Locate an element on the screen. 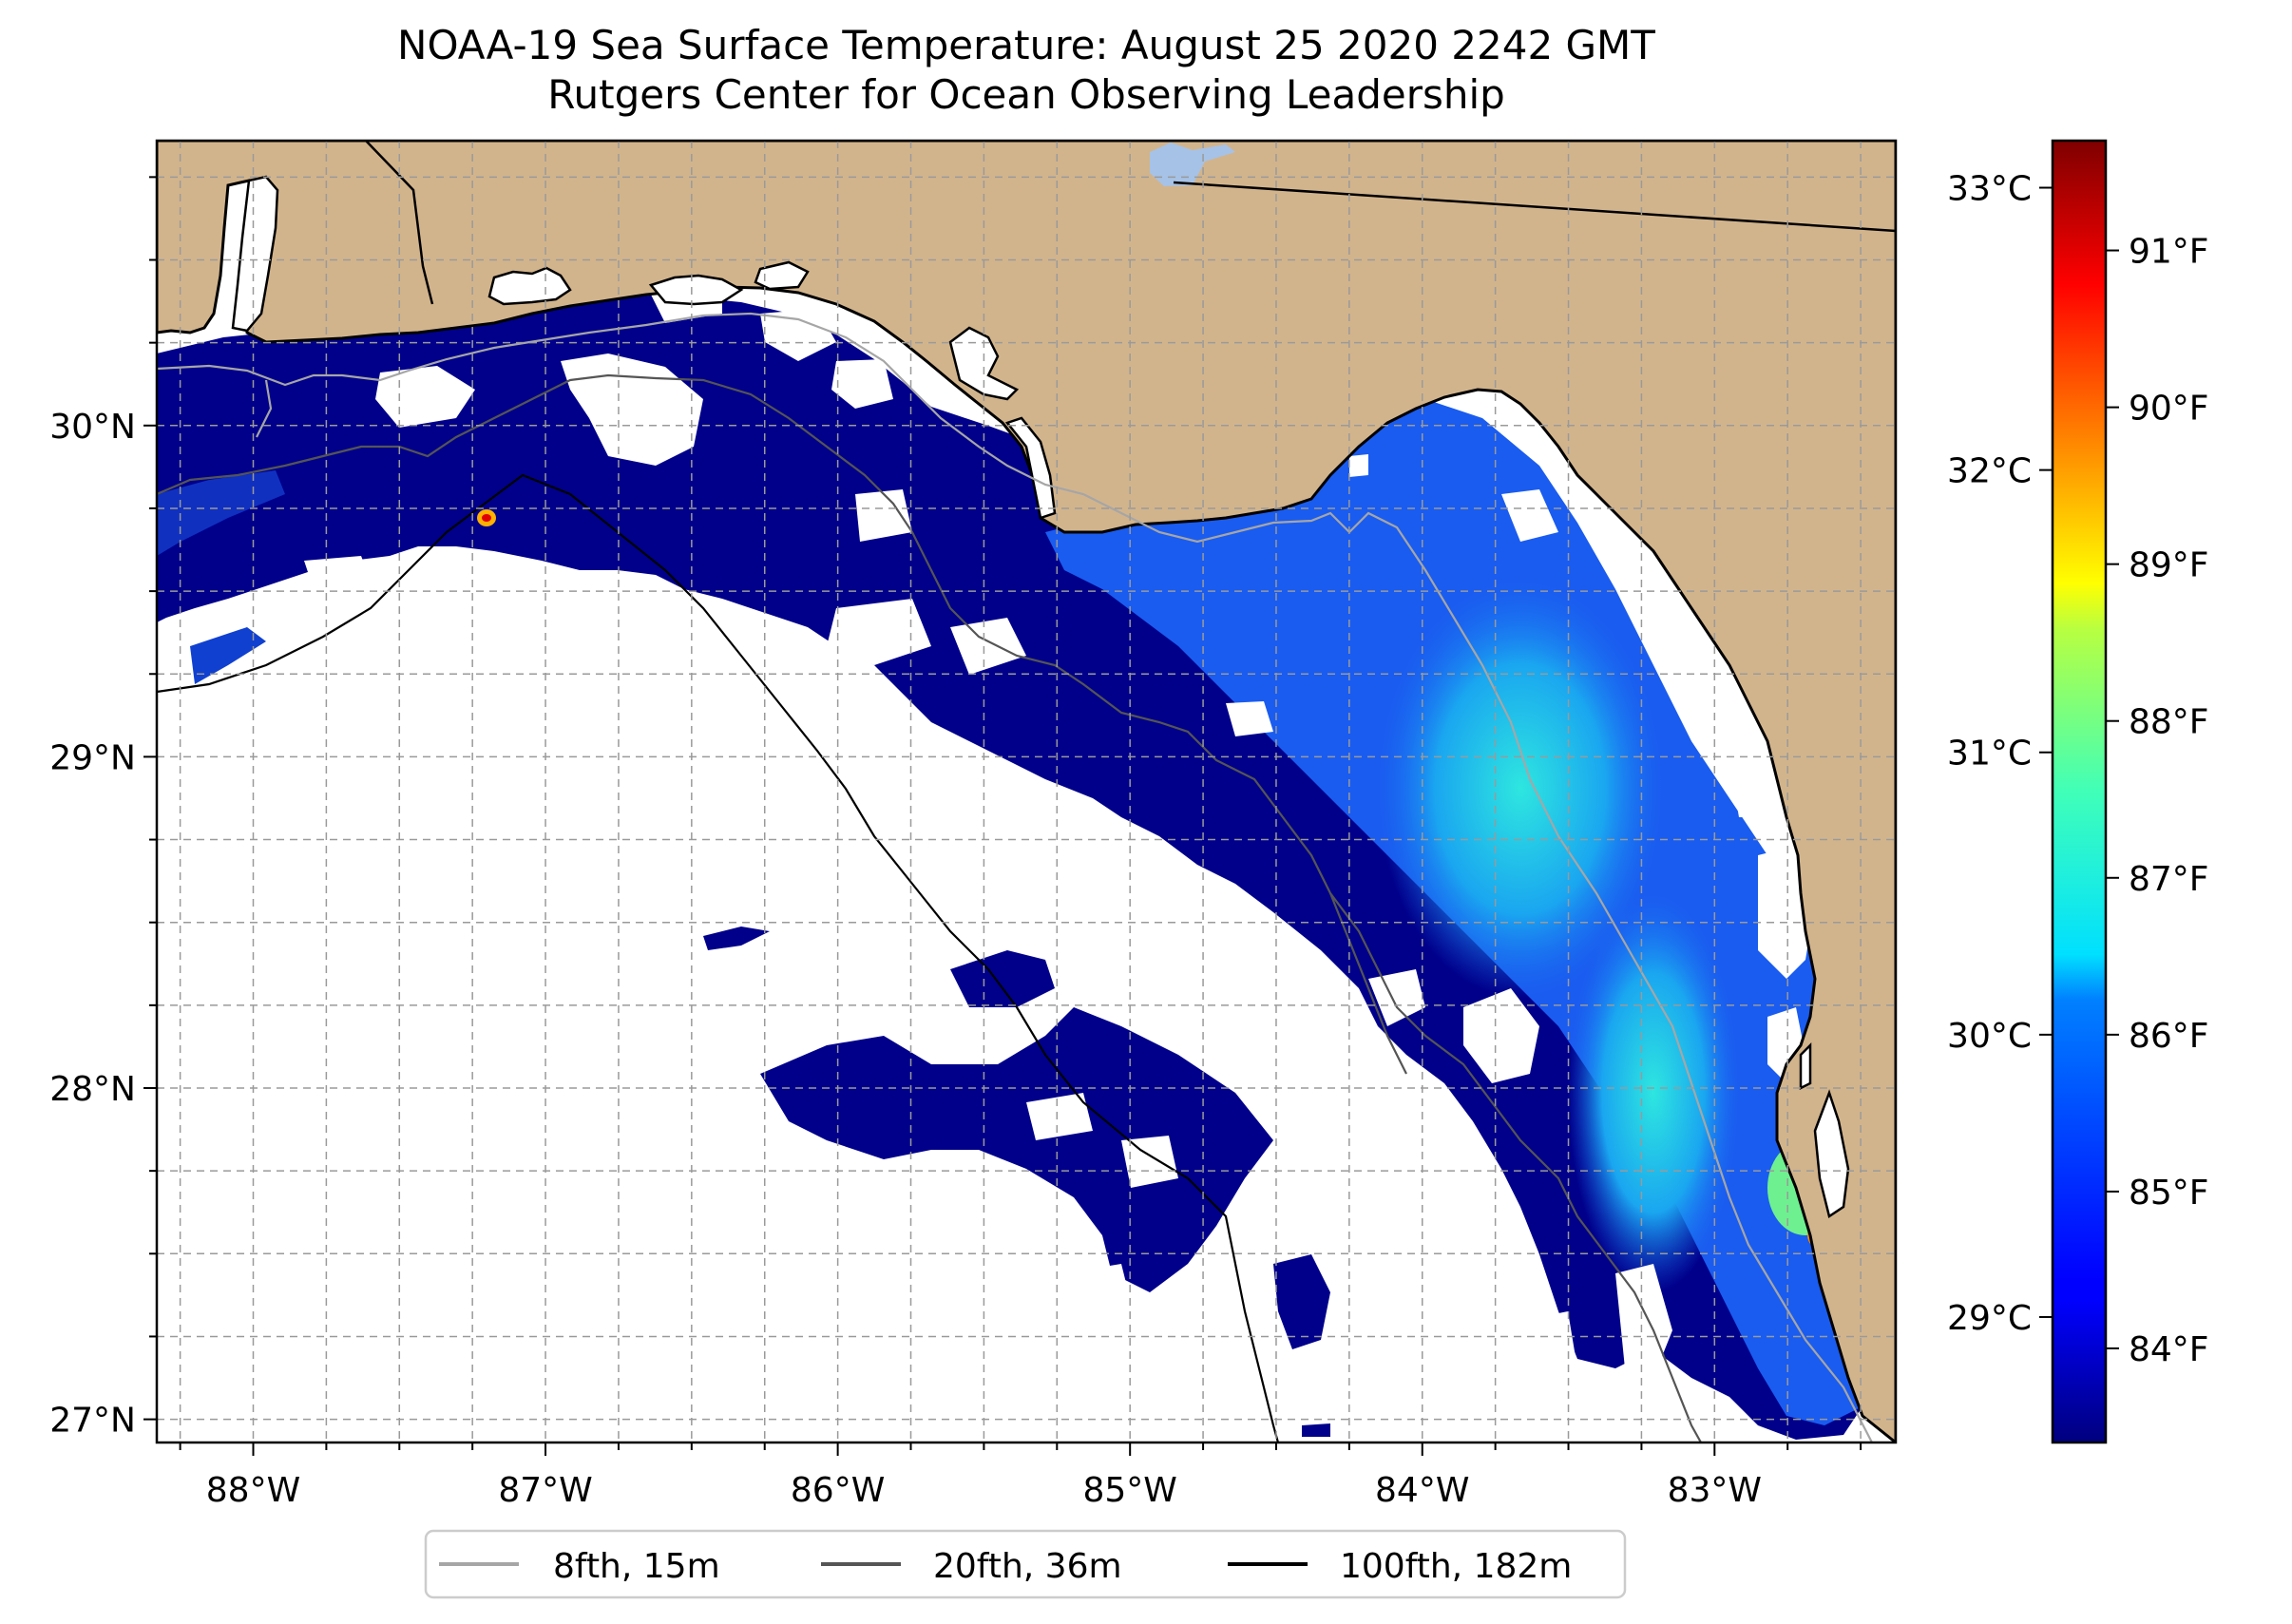 This screenshot has height=1624, width=2292. y-axis: 27°N 28°N 29°N 30°N is located at coordinates (103, 808).